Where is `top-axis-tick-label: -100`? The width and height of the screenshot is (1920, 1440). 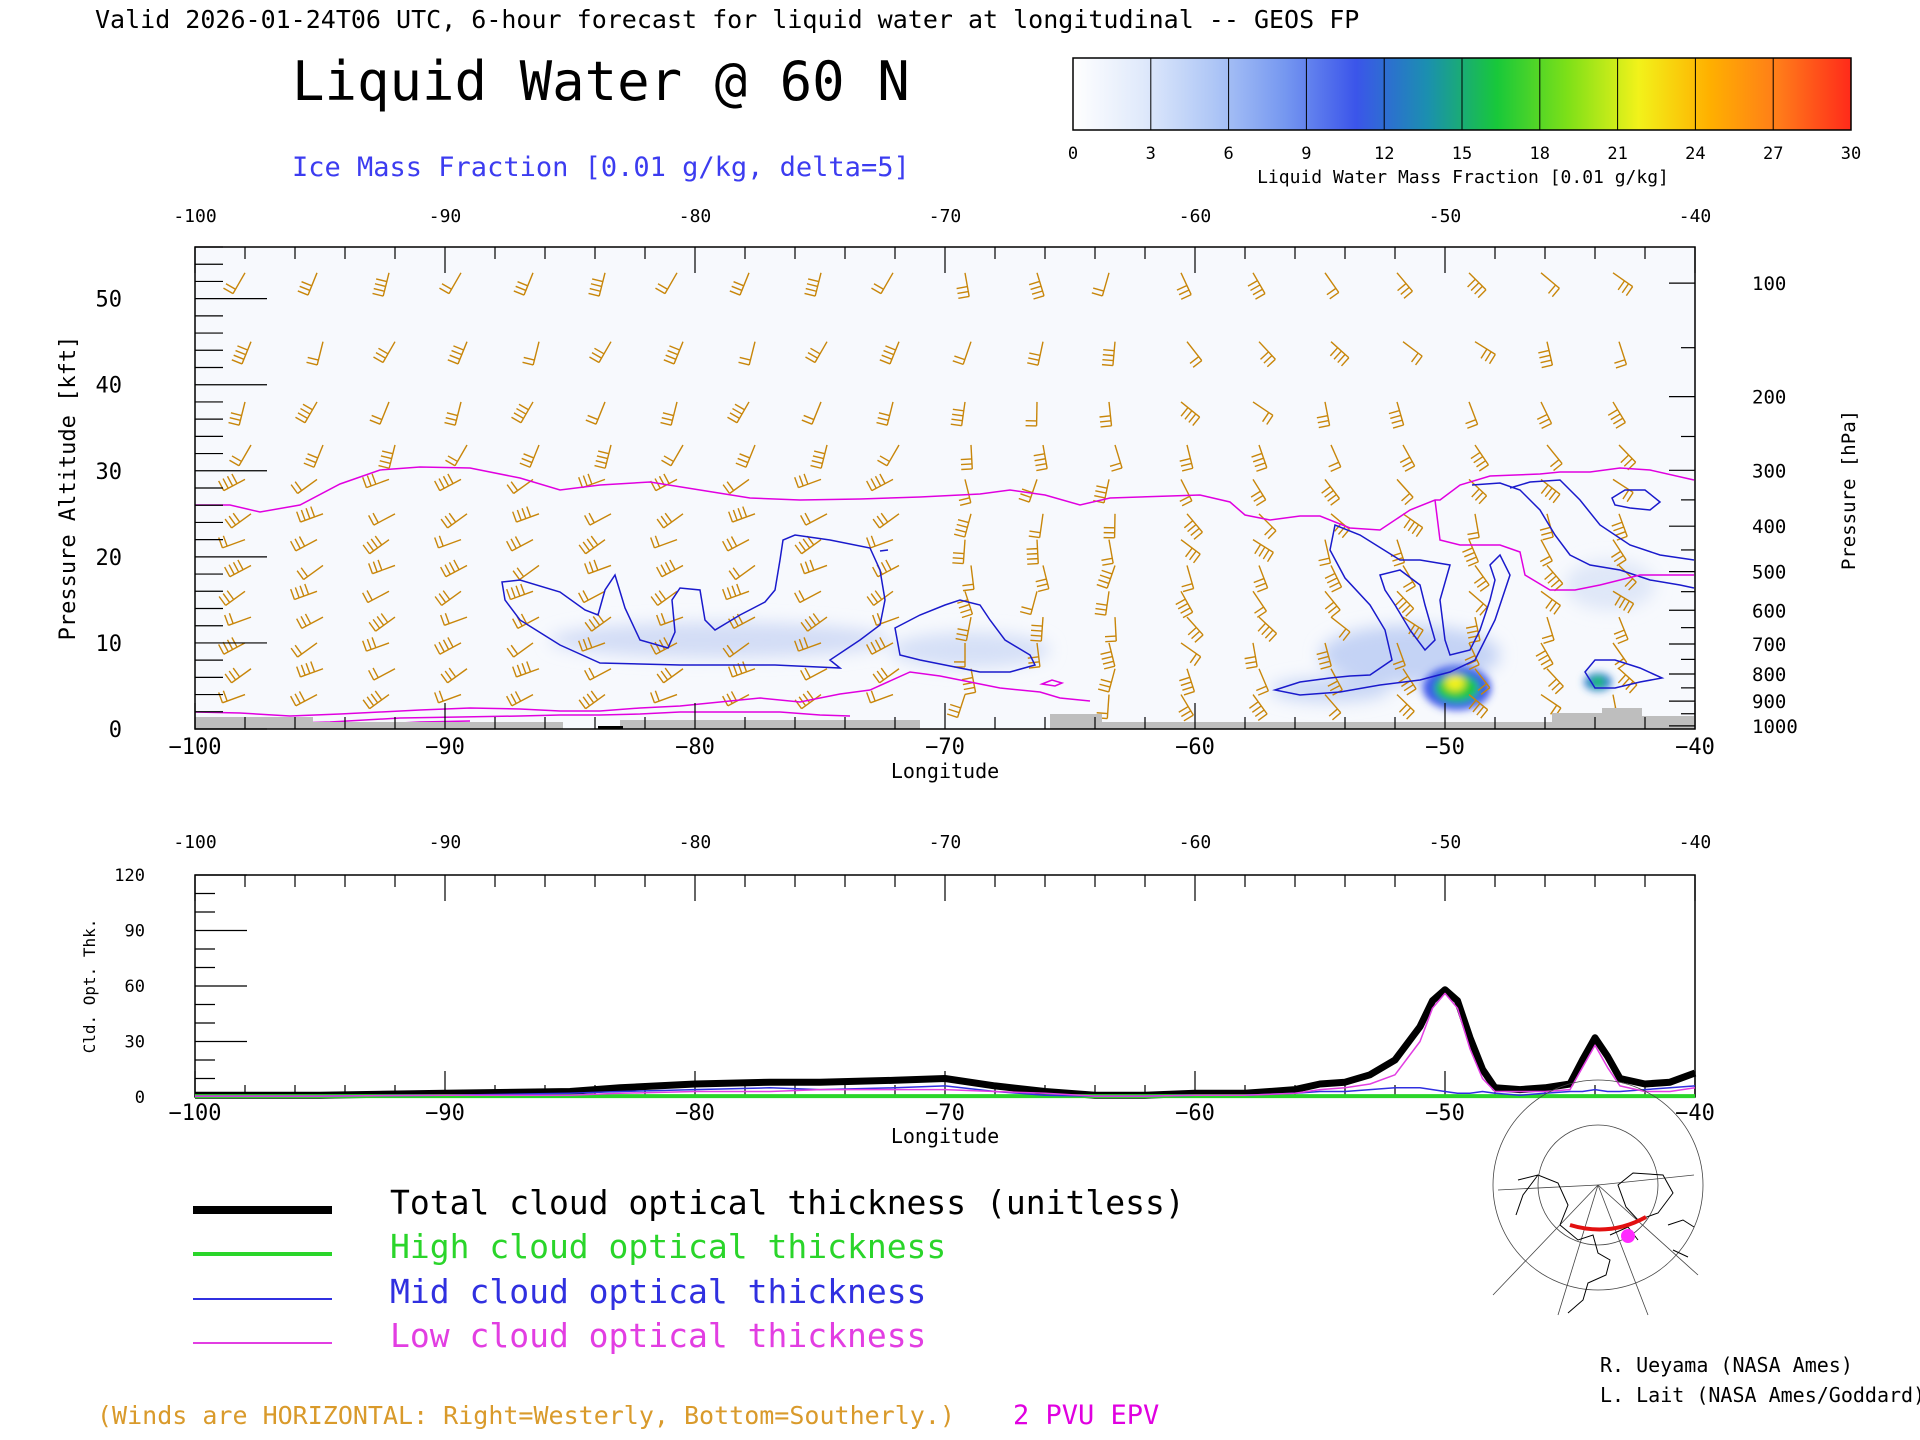
top-axis-tick-label: -100 is located at coordinates (194, 216).